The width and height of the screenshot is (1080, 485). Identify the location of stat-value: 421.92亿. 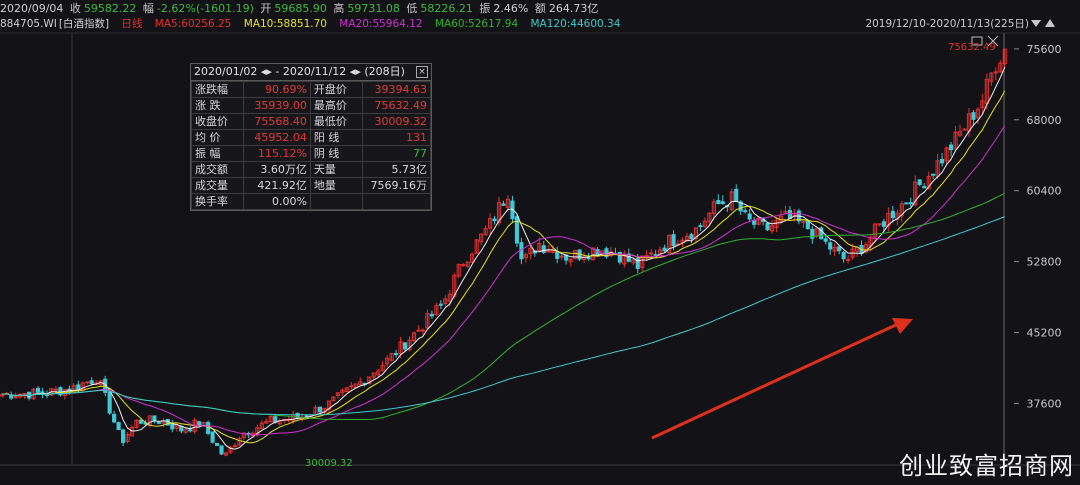
(277, 185).